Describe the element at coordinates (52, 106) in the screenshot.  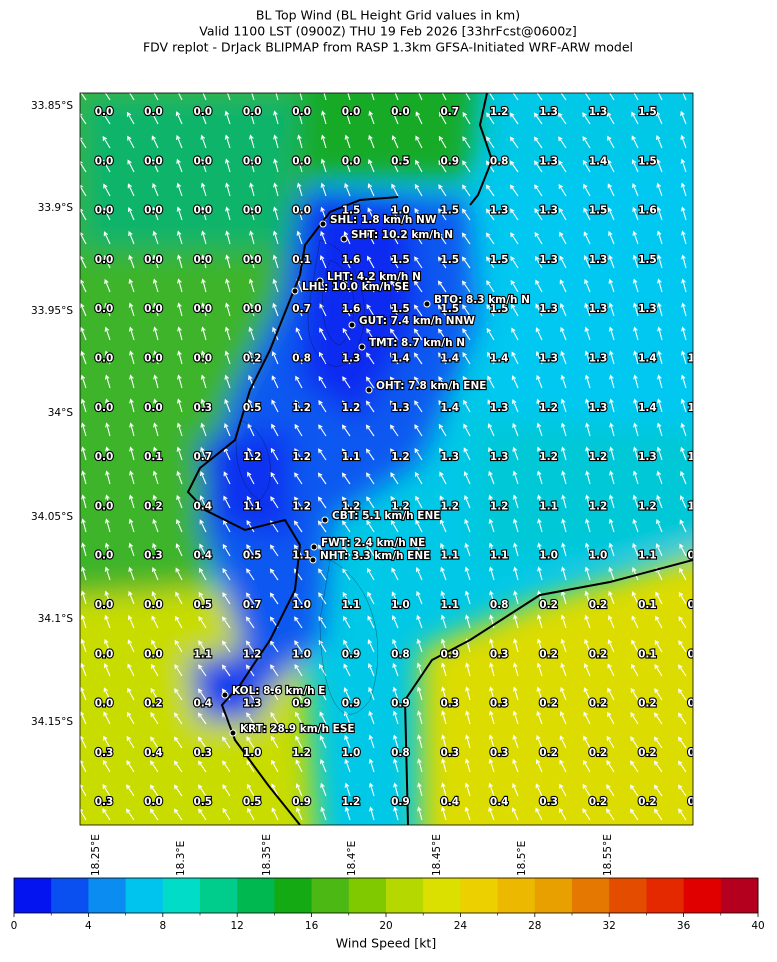
I see `latitude-label: 33.85°S` at that location.